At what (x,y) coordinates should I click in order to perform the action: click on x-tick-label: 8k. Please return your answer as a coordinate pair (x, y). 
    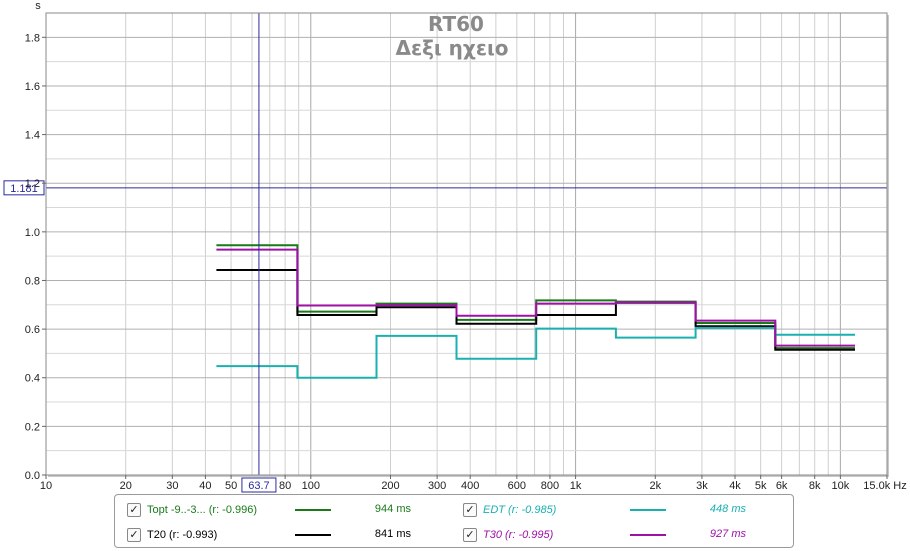
    Looking at the image, I should click on (815, 486).